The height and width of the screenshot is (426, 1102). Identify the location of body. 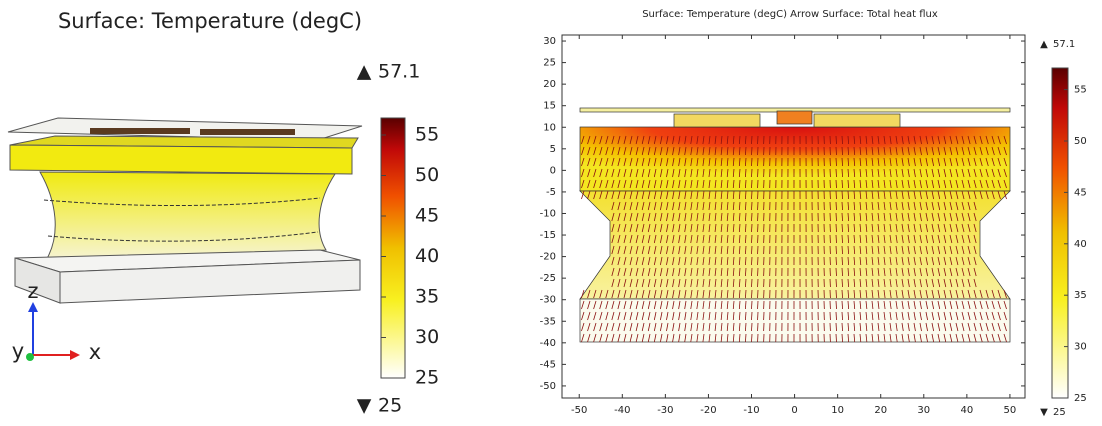
(187, 217).